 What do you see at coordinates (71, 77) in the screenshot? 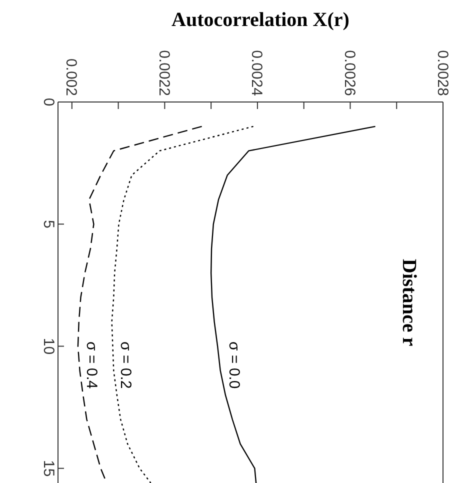
I see `x-tick-label: 0.002` at bounding box center [71, 77].